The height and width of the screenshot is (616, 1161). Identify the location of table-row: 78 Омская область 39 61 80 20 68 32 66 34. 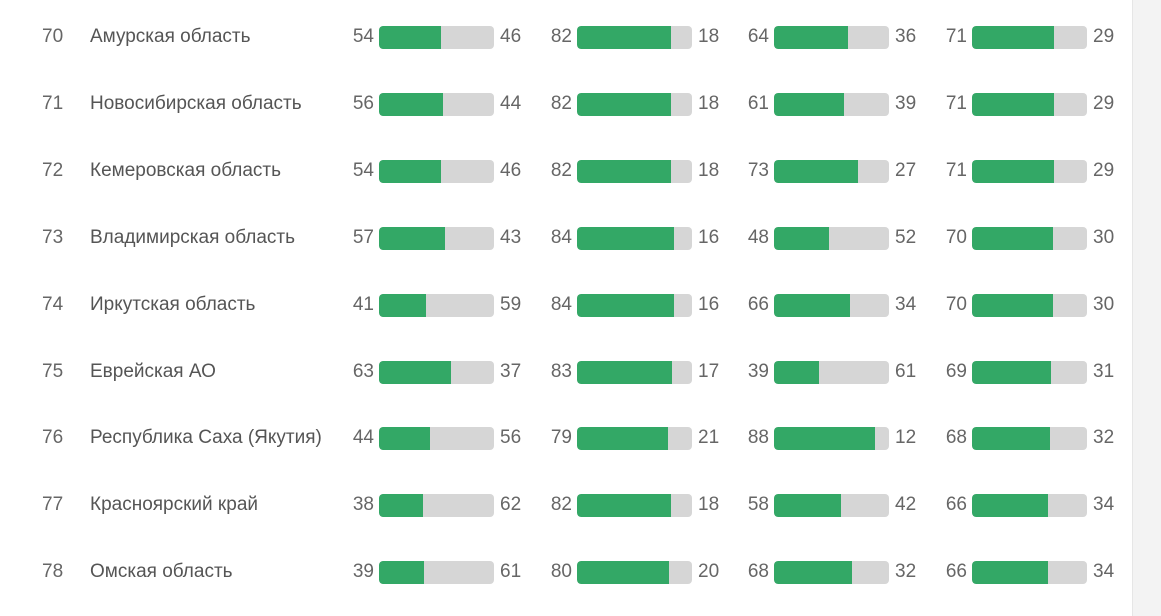
(566, 572).